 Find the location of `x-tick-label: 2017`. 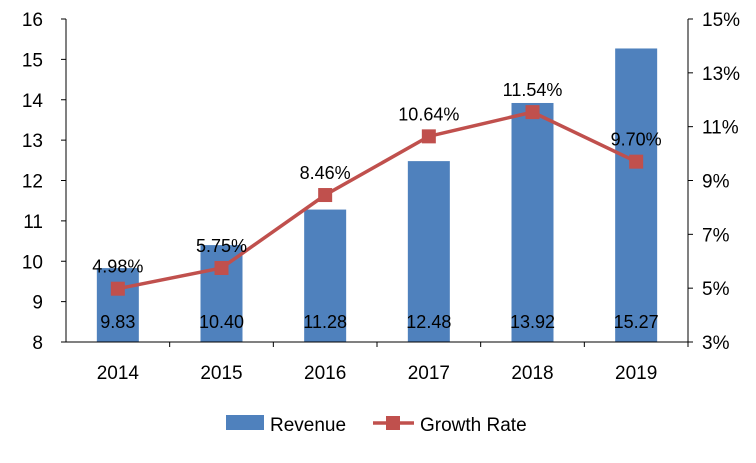

x-tick-label: 2017 is located at coordinates (429, 373).